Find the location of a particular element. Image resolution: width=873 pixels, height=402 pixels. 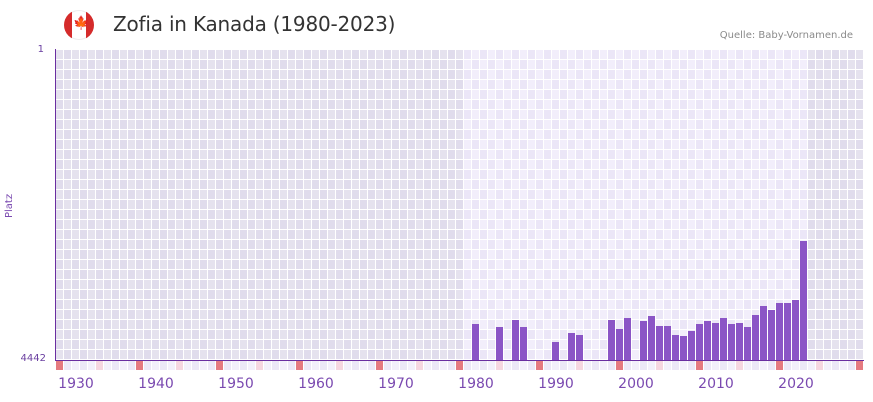

bar-2008 is located at coordinates (699, 342).